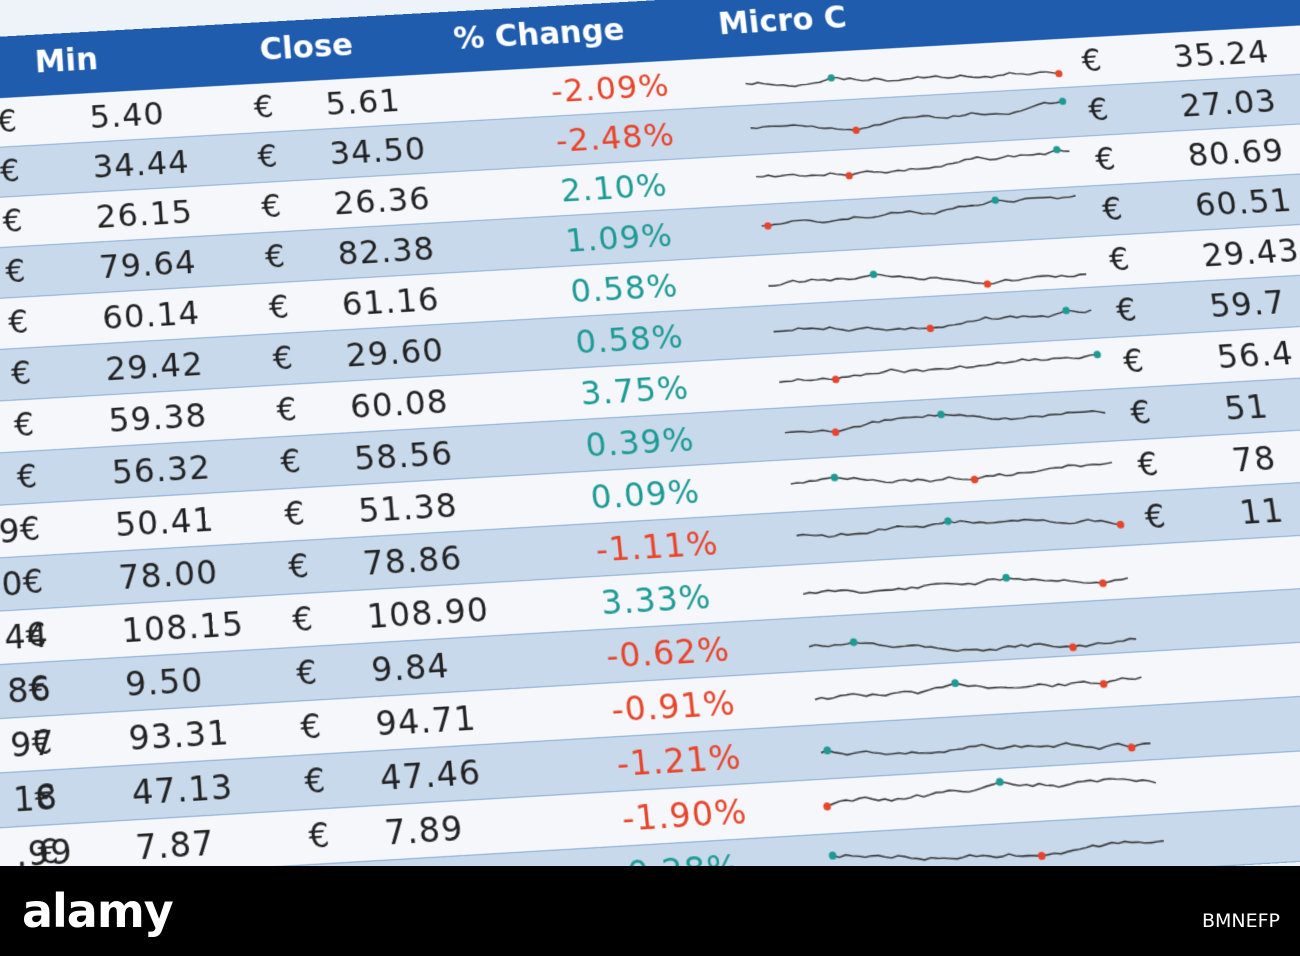 This screenshot has height=956, width=1300. I want to click on min-value: 56.32, so click(161, 470).